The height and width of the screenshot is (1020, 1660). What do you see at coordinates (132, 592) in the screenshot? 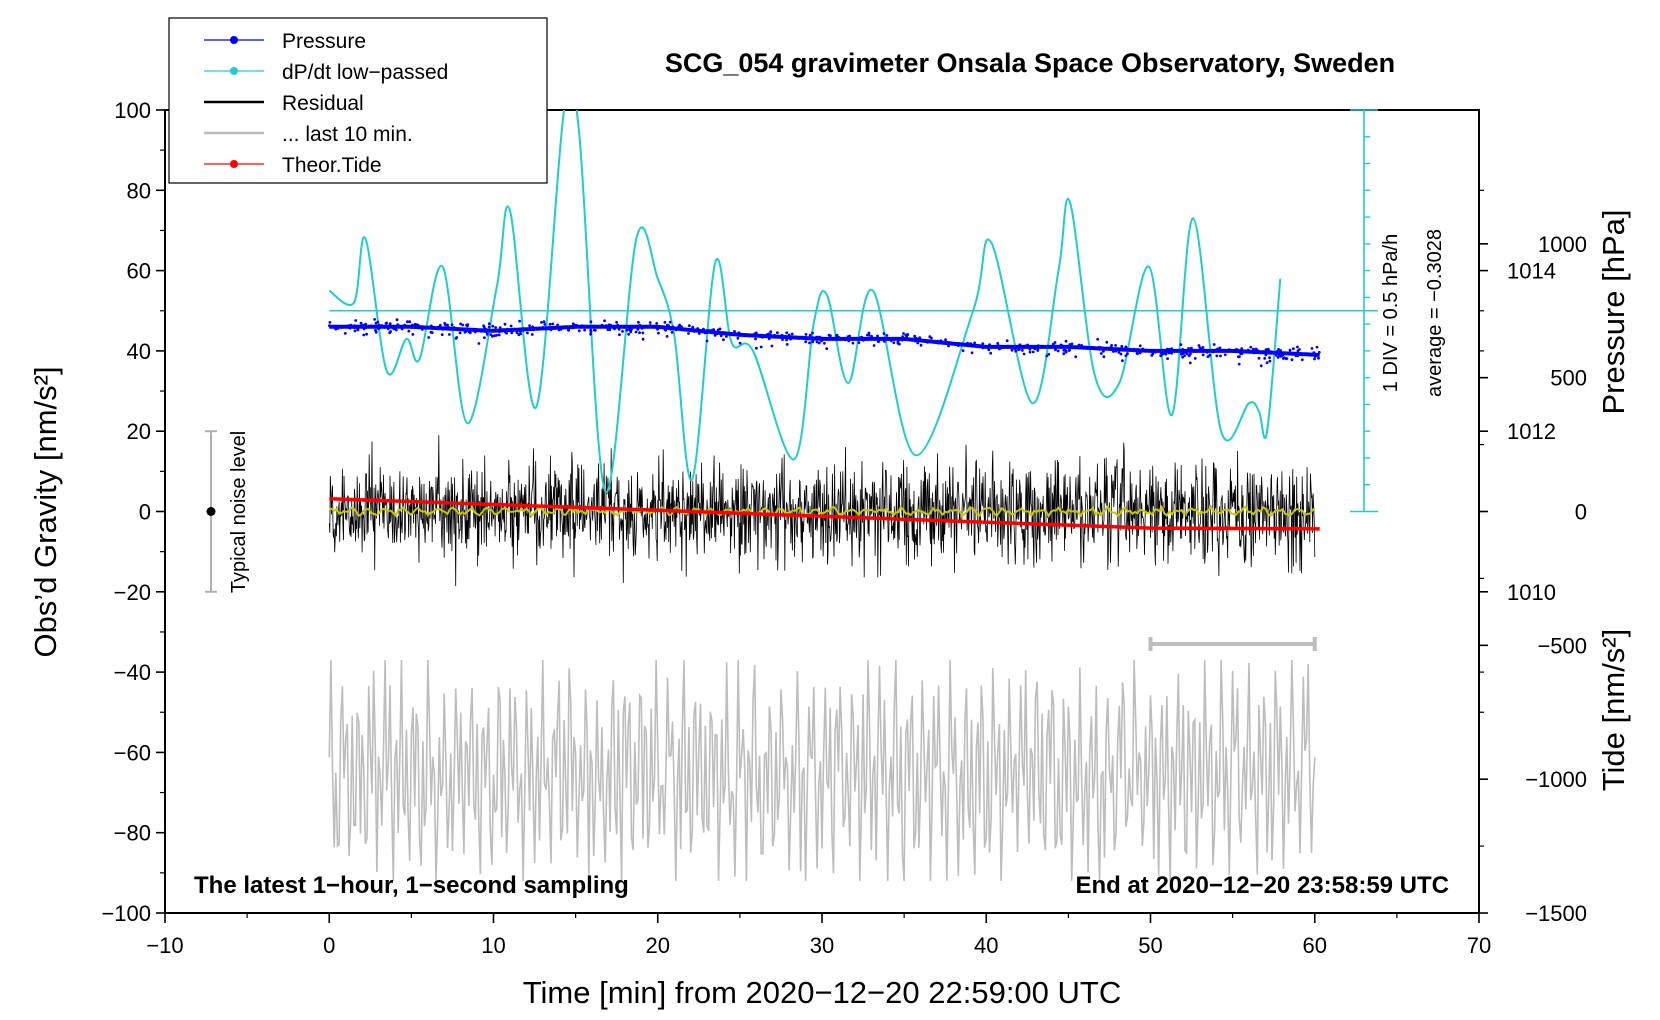
I see `y-tick-label: −20` at bounding box center [132, 592].